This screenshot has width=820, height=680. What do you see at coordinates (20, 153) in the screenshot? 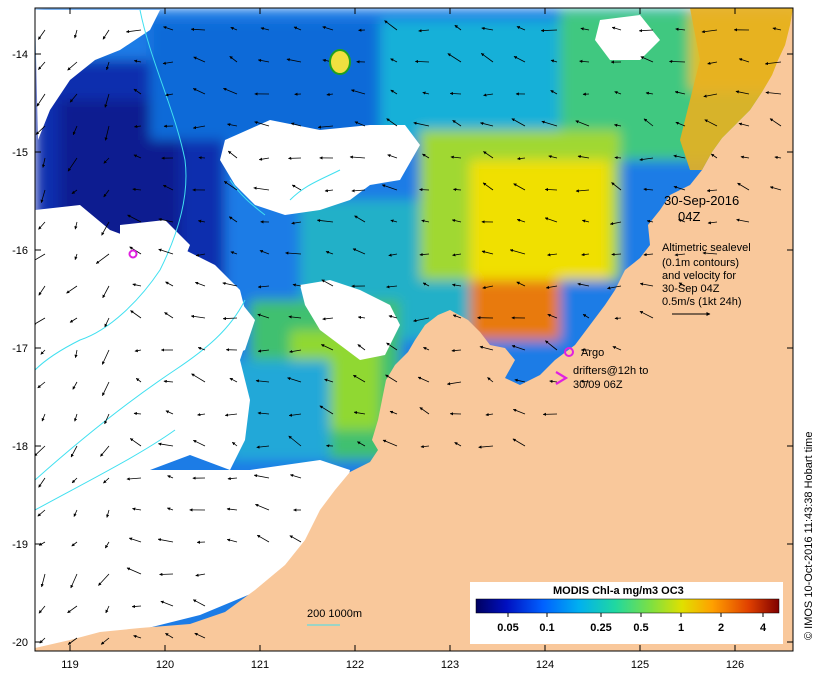
I see `lat-tick-label--15: -15` at bounding box center [20, 153].